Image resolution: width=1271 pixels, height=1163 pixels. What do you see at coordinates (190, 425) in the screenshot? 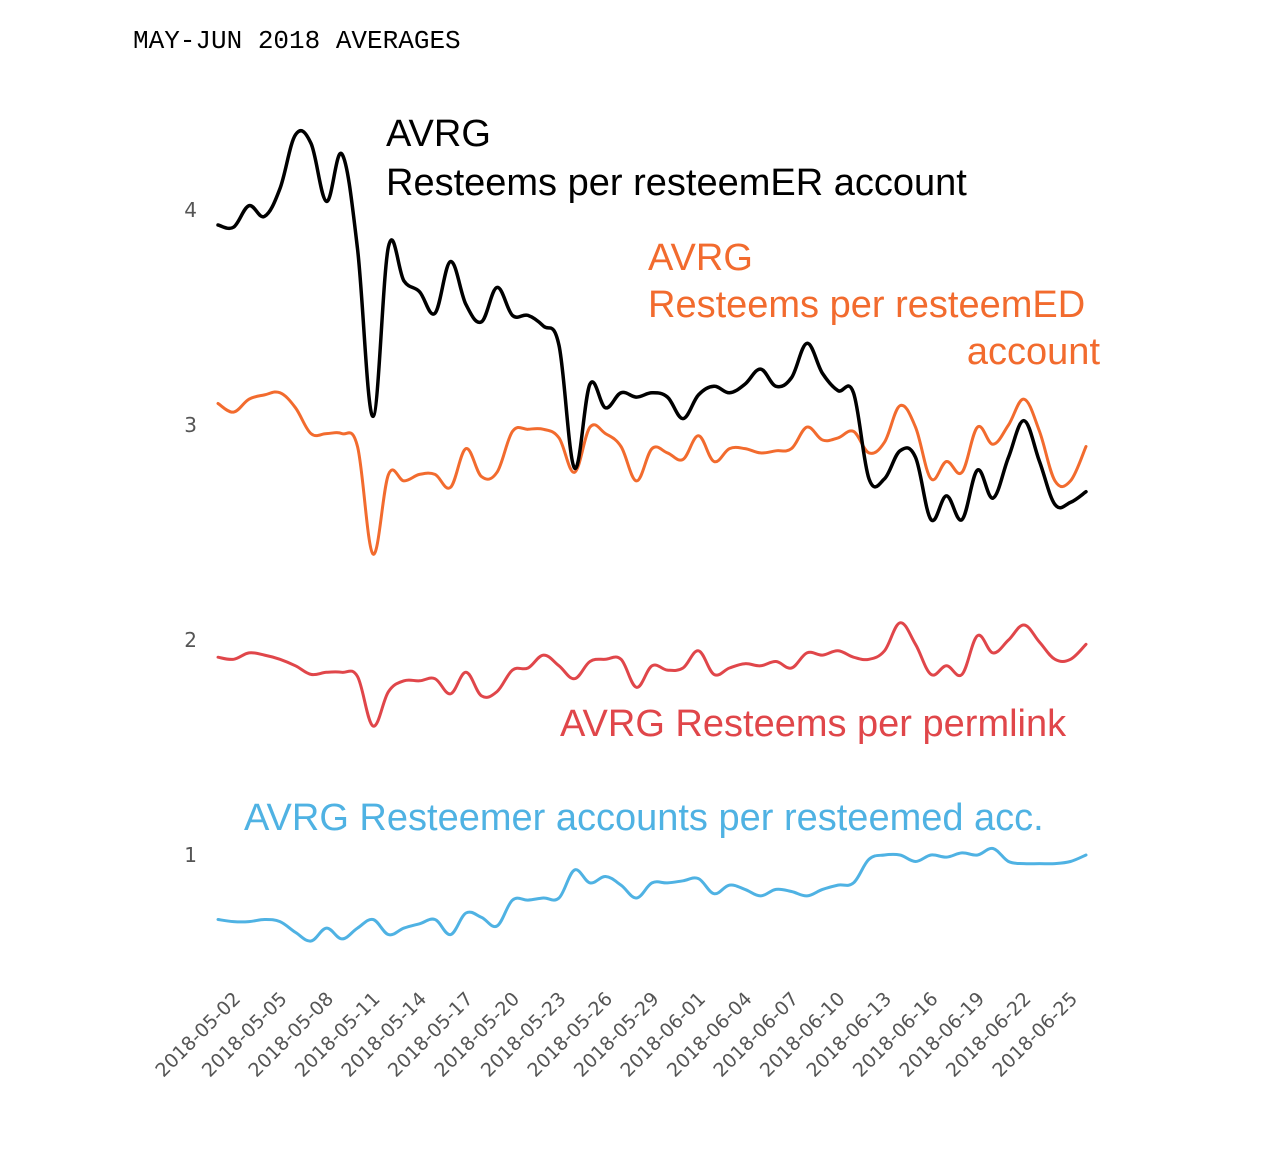
I see `y-tick-label: 3` at bounding box center [190, 425].